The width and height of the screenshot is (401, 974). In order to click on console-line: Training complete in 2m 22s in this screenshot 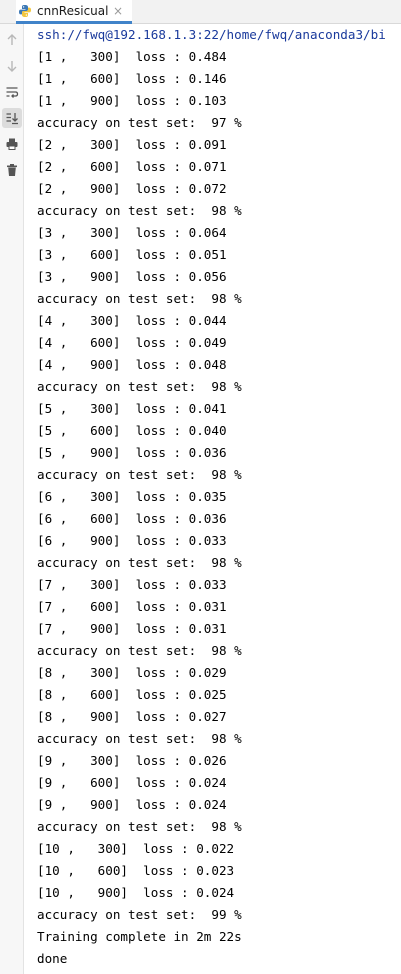, I will do `click(139, 936)`.